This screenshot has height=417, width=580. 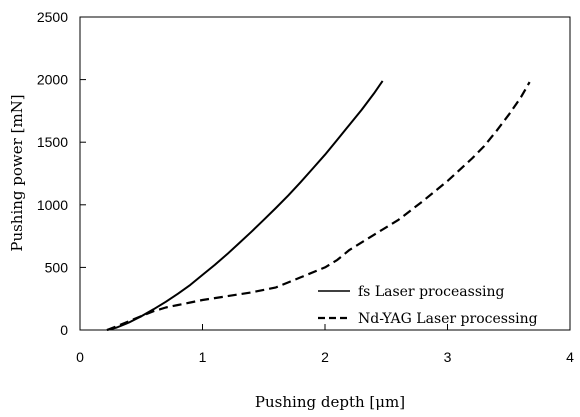 What do you see at coordinates (330, 402) in the screenshot?
I see `x-axis-title: Pushing depth [μm]` at bounding box center [330, 402].